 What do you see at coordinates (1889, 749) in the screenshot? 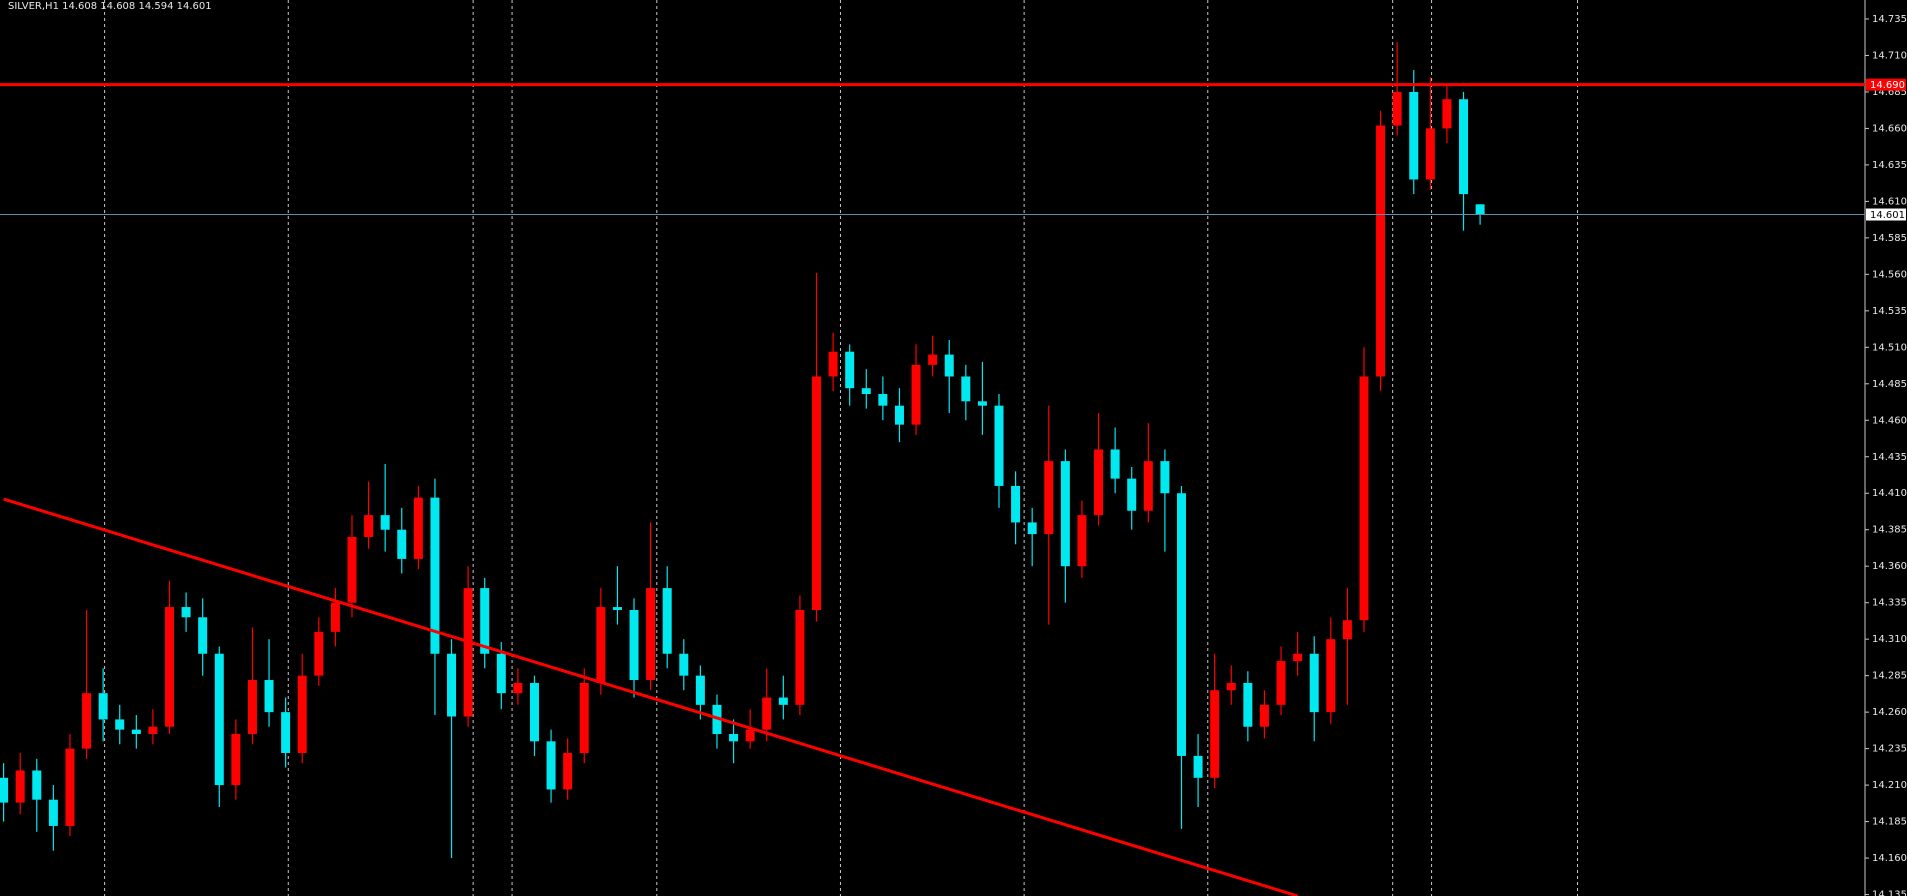
I see `y-tick-label: 14.235` at bounding box center [1889, 749].